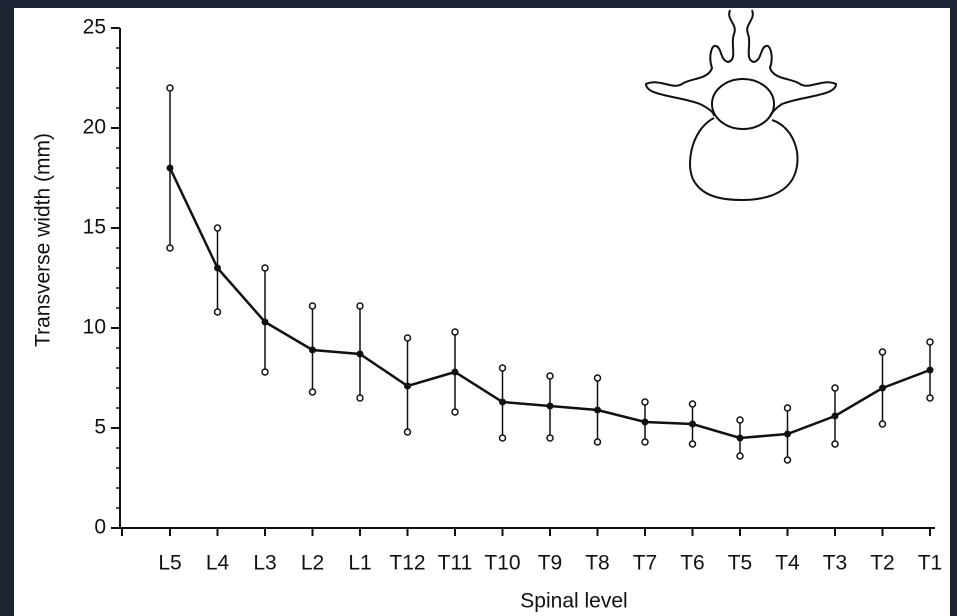 The width and height of the screenshot is (957, 616). Describe the element at coordinates (835, 563) in the screenshot. I see `x-tick-label: T3` at that location.